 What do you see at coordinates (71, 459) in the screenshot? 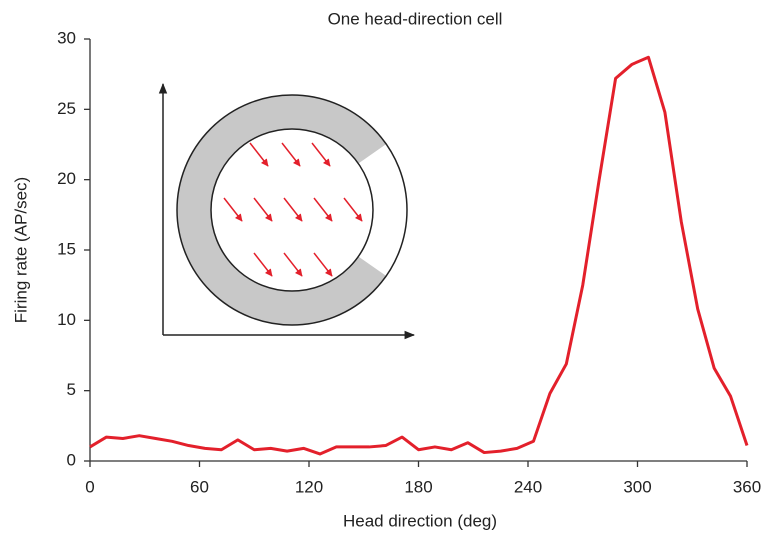
I see `y-tick-label: 0` at bounding box center [71, 459].